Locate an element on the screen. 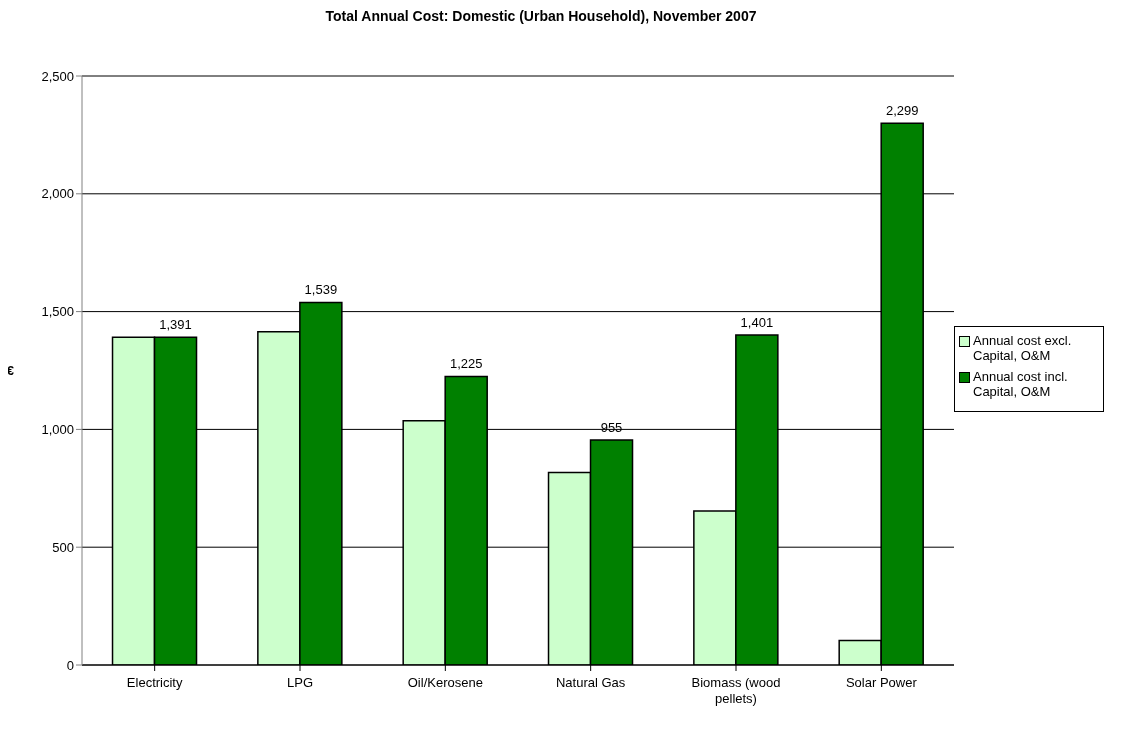  y-tick-label: 500 is located at coordinates (63, 547).